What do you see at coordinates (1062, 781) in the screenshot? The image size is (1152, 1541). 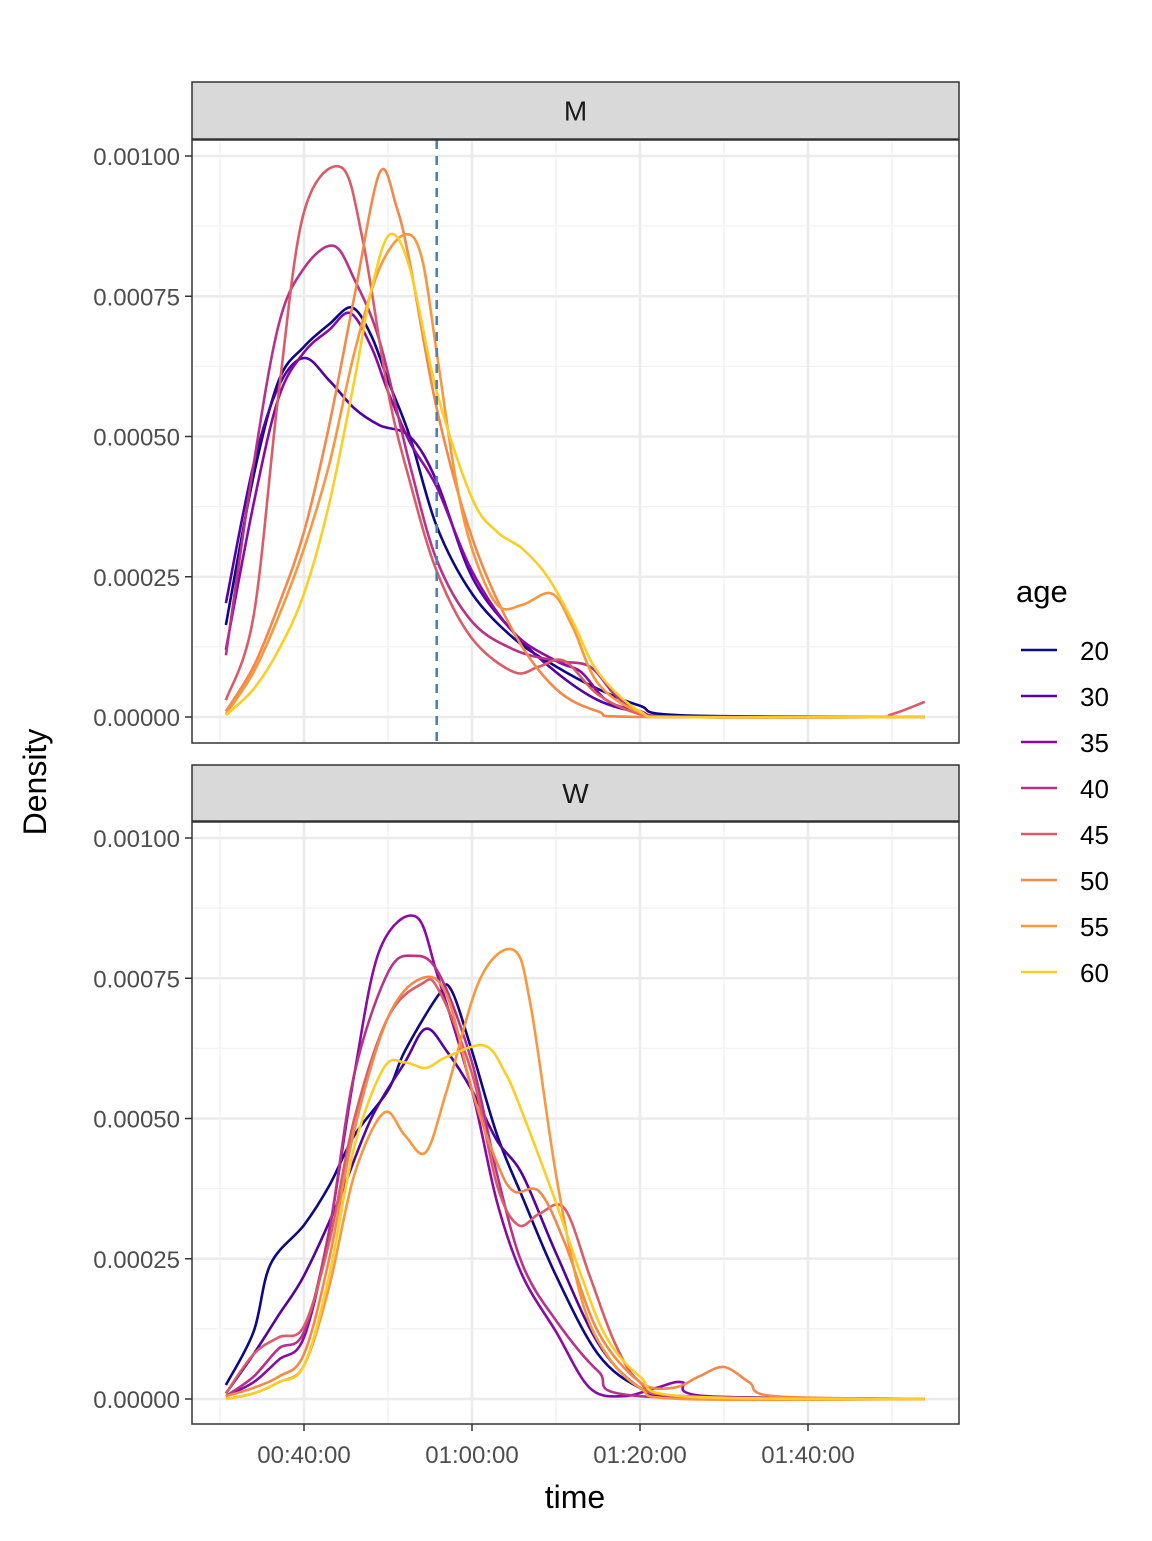 I see `legend: age 20 30 35 40 45 50 55 60` at bounding box center [1062, 781].